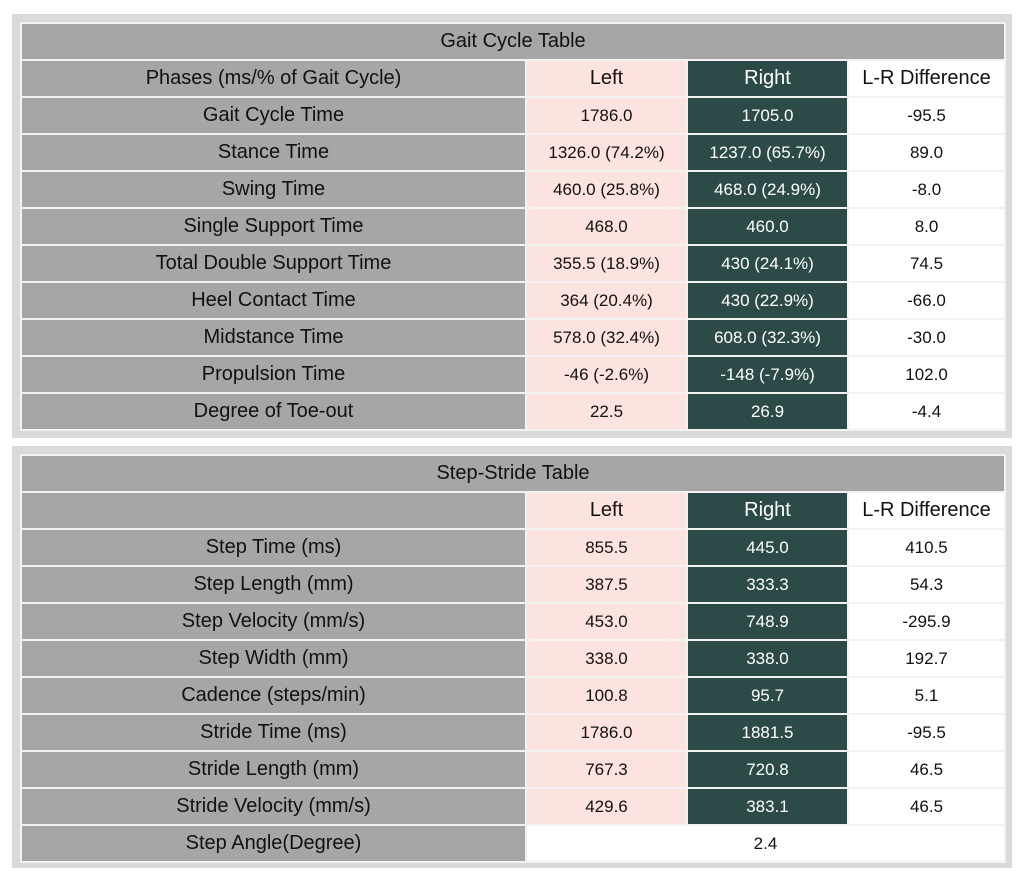 This screenshot has width=1024, height=884. What do you see at coordinates (926, 411) in the screenshot?
I see `difference-value: -4.4` at bounding box center [926, 411].